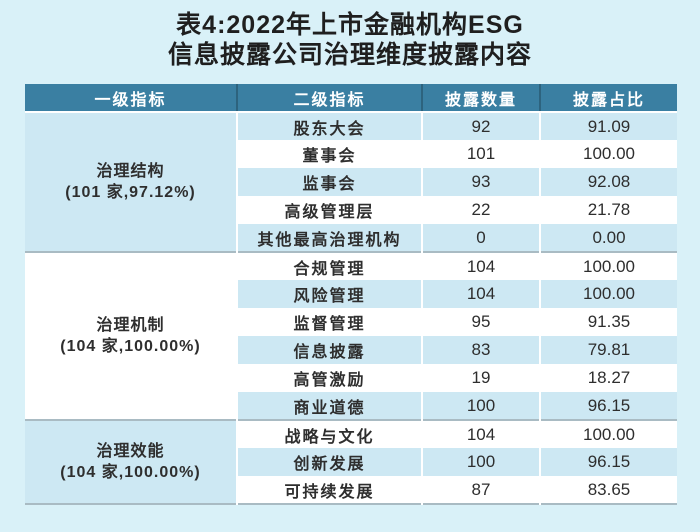 This screenshot has width=700, height=532. I want to click on disclosure-ratio-cell: 91.35, so click(608, 322).